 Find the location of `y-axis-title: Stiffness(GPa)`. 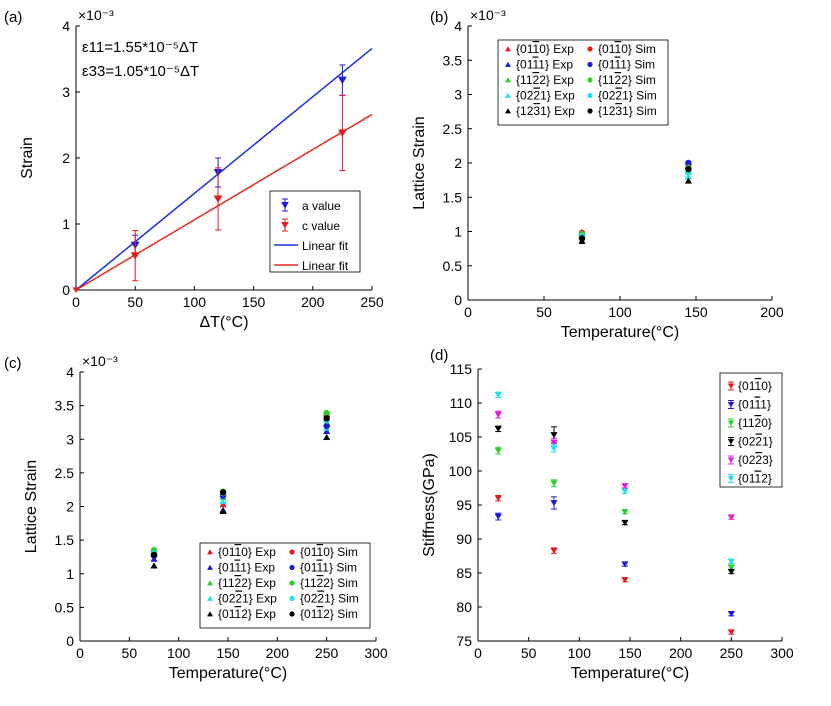

y-axis-title: Stiffness(GPa) is located at coordinates (429, 505).